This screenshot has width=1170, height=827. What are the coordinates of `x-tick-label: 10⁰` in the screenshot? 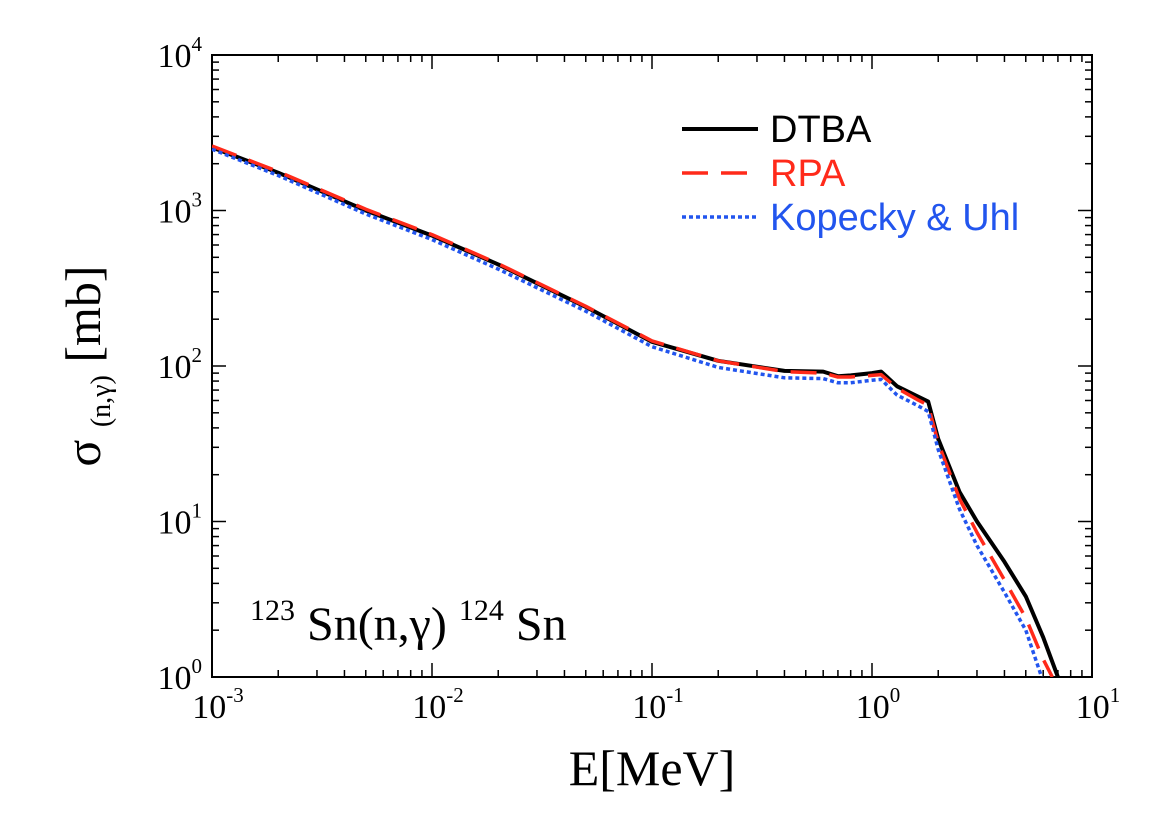 It's located at (878, 704).